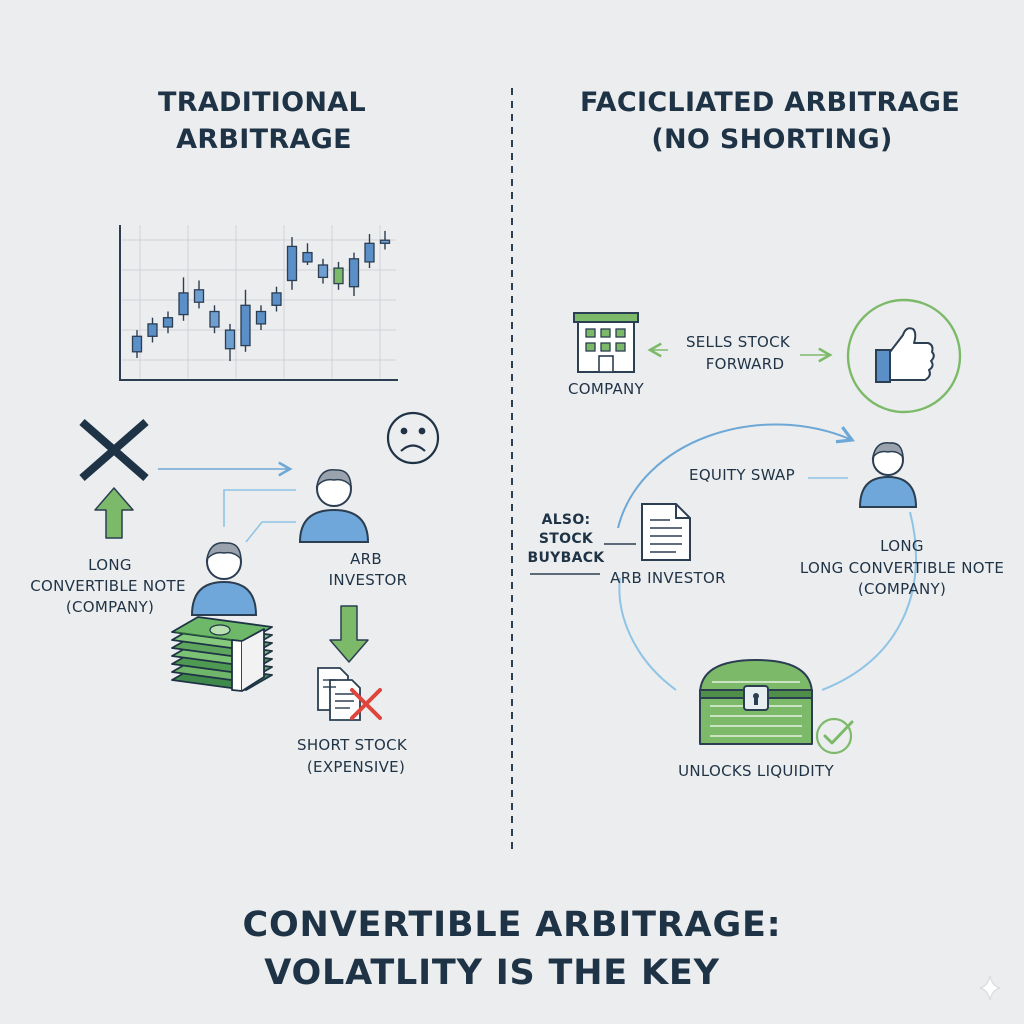 The height and width of the screenshot is (1024, 1024). Describe the element at coordinates (742, 475) in the screenshot. I see `equity-swap-label: EQUITY SWAP` at that location.